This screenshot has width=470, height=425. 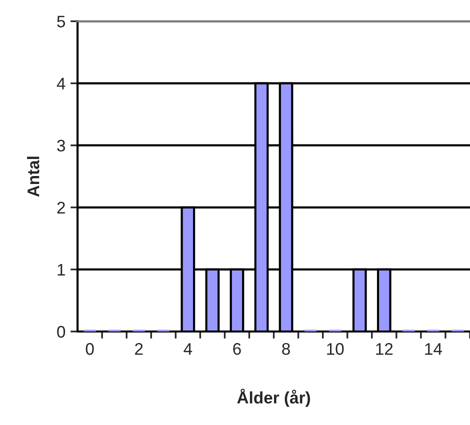 What do you see at coordinates (61, 22) in the screenshot?
I see `y-tick-label: 5` at bounding box center [61, 22].